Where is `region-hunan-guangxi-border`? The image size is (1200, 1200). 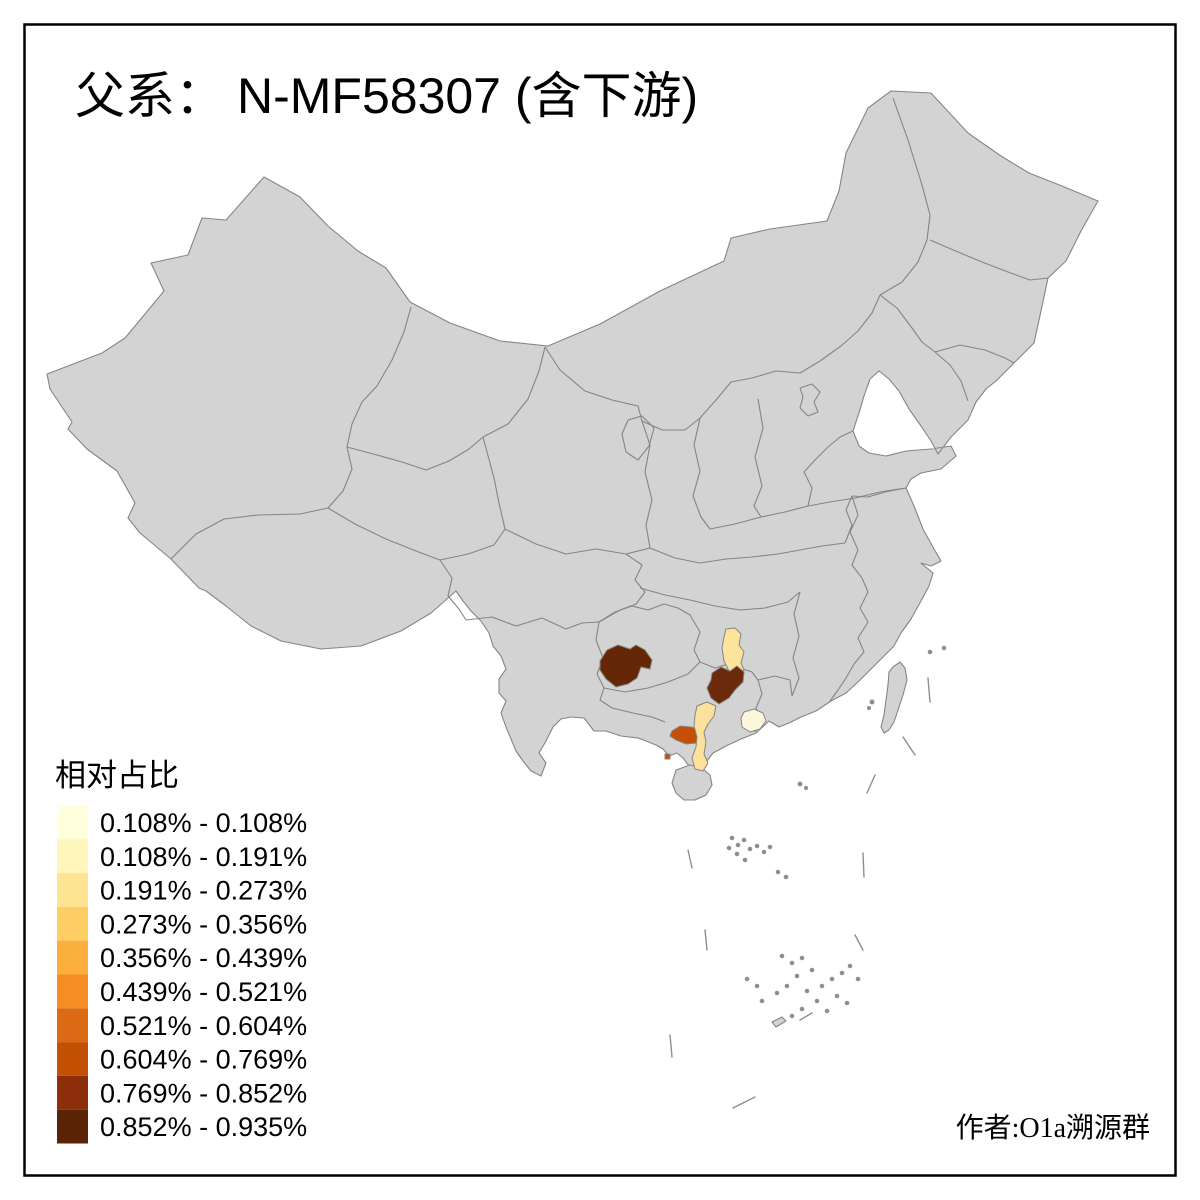 region-hunan-guangxi-border is located at coordinates (725, 685).